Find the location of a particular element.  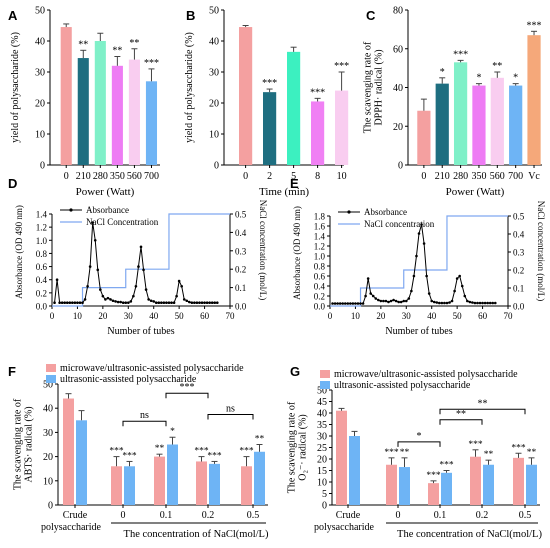

y-tick-label: 10 is located at coordinates (48, 481).